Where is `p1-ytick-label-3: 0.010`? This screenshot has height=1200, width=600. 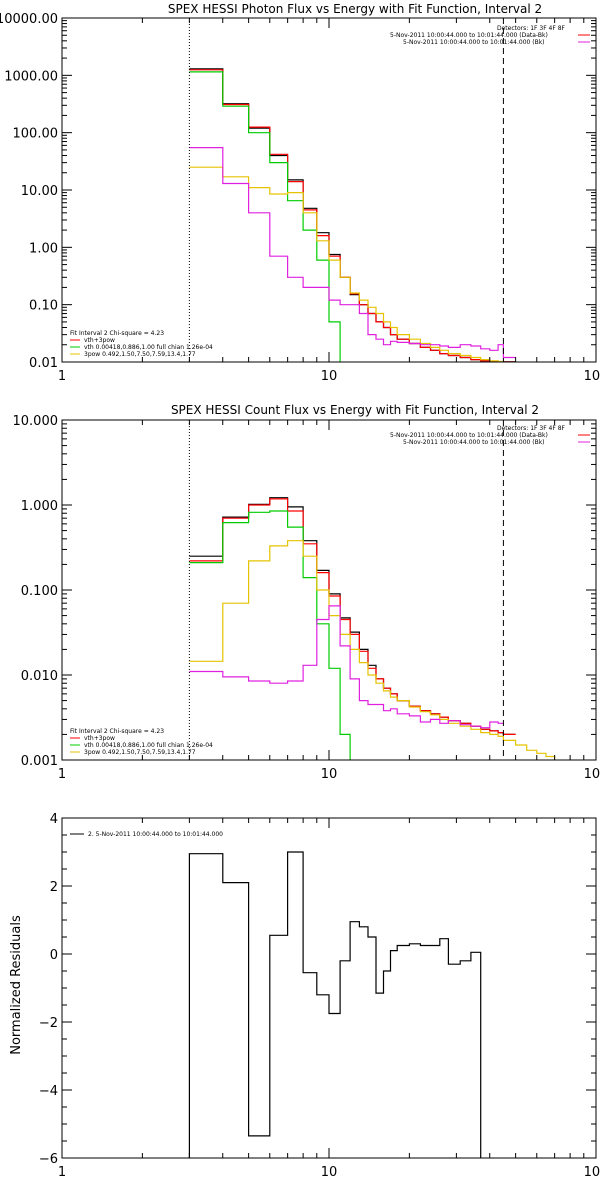 p1-ytick-label-3: 0.010 is located at coordinates (39, 676).